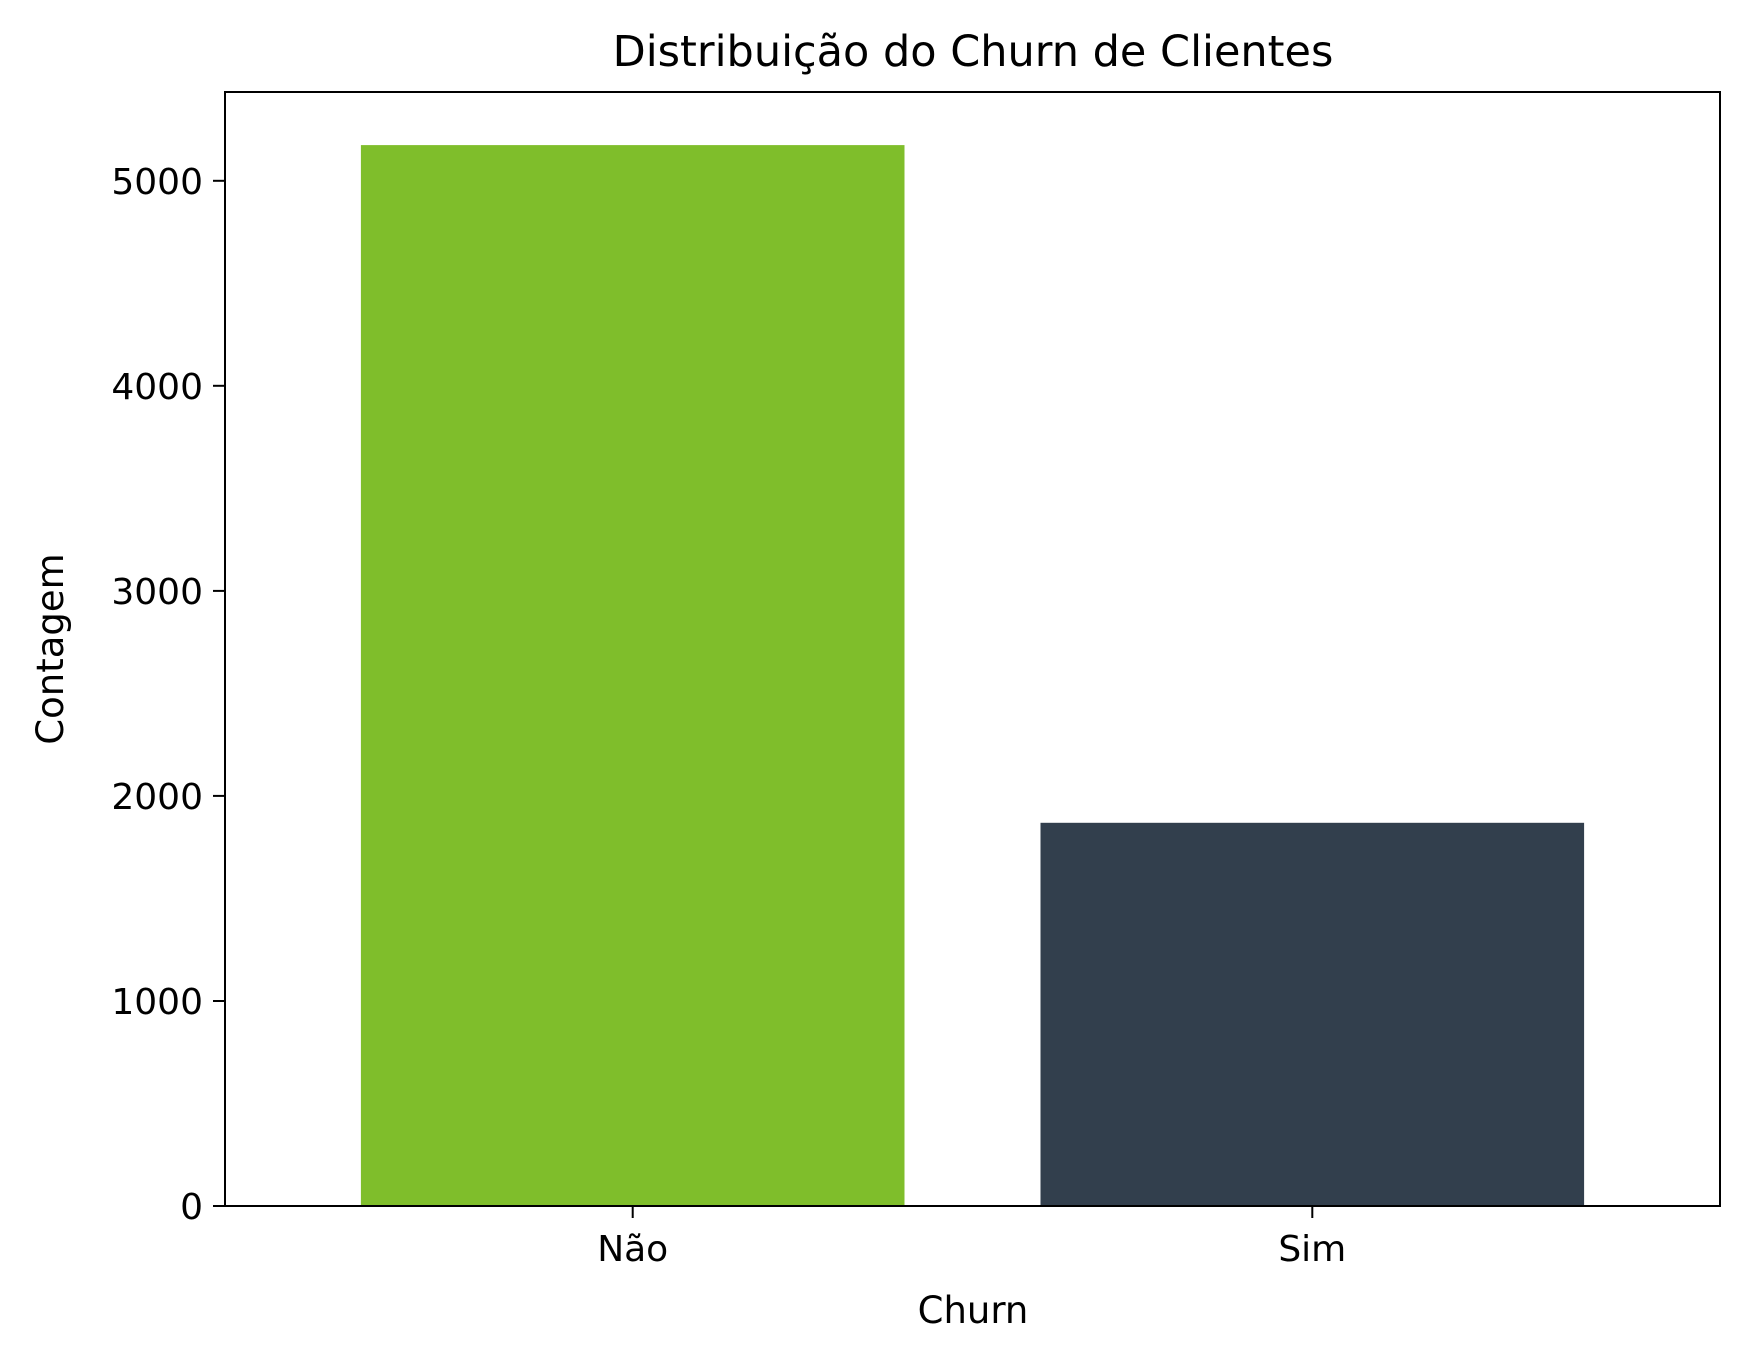  I want to click on x-axis-label: Churn, so click(973, 1310).